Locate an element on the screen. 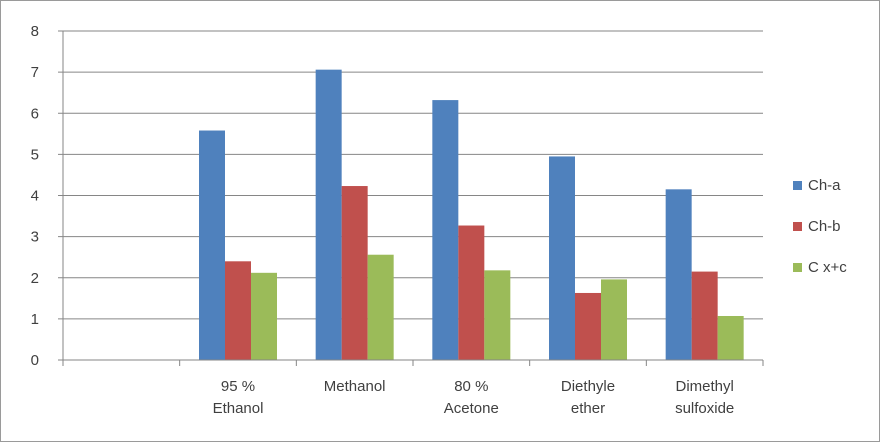  y-tick-label: 3 is located at coordinates (35, 237).